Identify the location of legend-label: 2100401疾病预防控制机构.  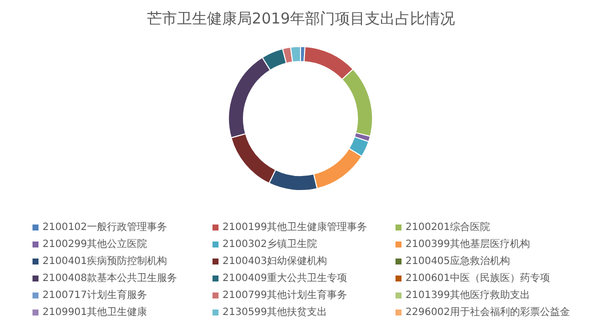
(105, 261).